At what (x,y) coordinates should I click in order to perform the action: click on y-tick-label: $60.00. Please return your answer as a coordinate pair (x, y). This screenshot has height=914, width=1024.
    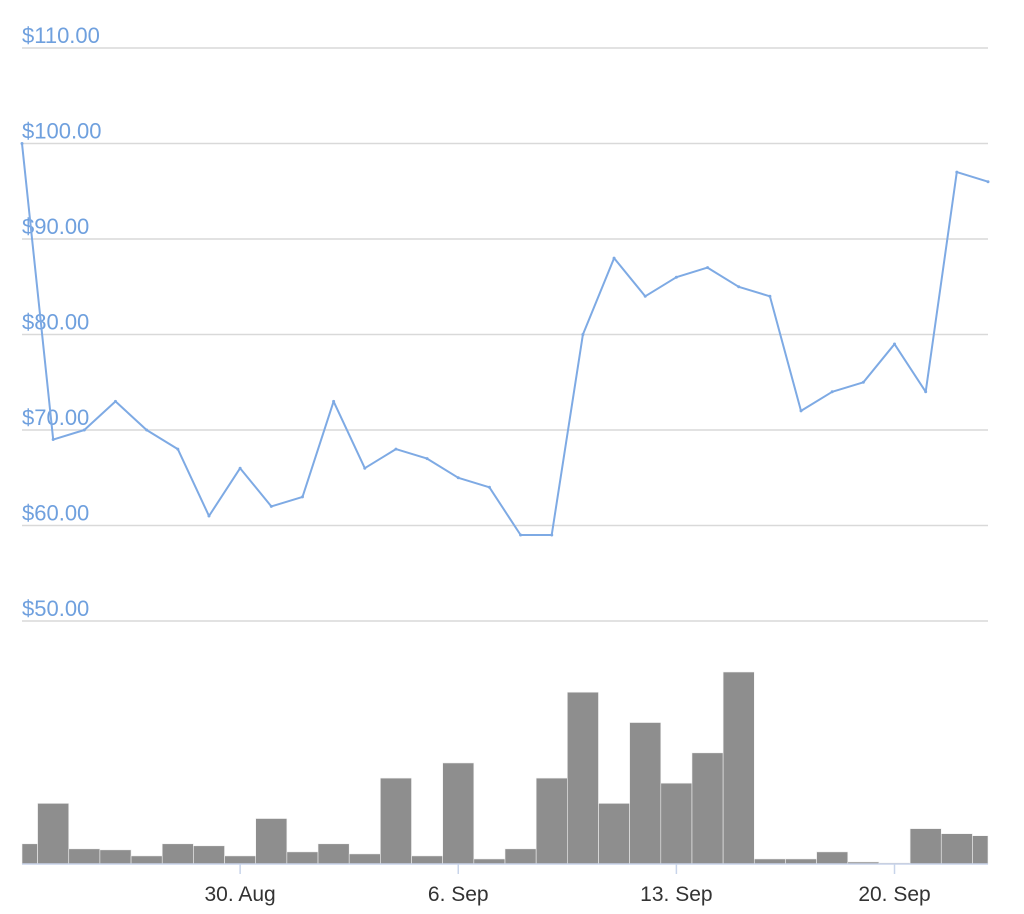
    Looking at the image, I should click on (55, 513).